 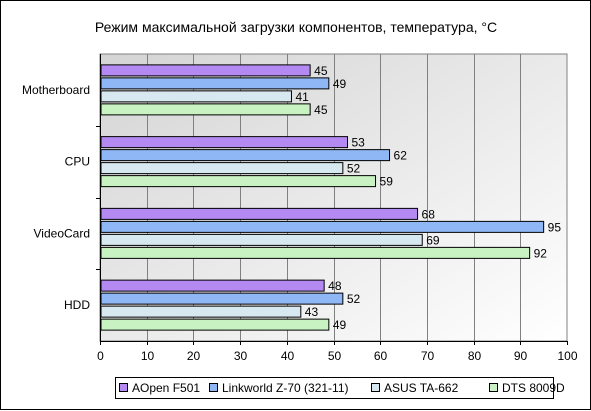 I want to click on category-label: CPU, so click(x=77, y=162).